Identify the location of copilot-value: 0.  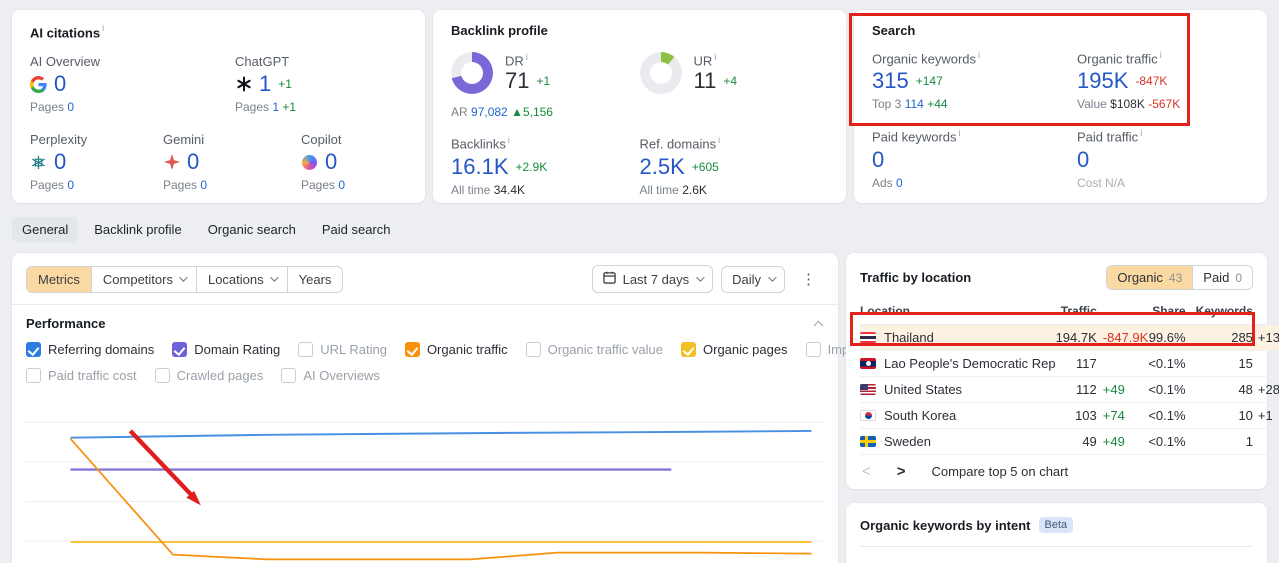
(331, 162).